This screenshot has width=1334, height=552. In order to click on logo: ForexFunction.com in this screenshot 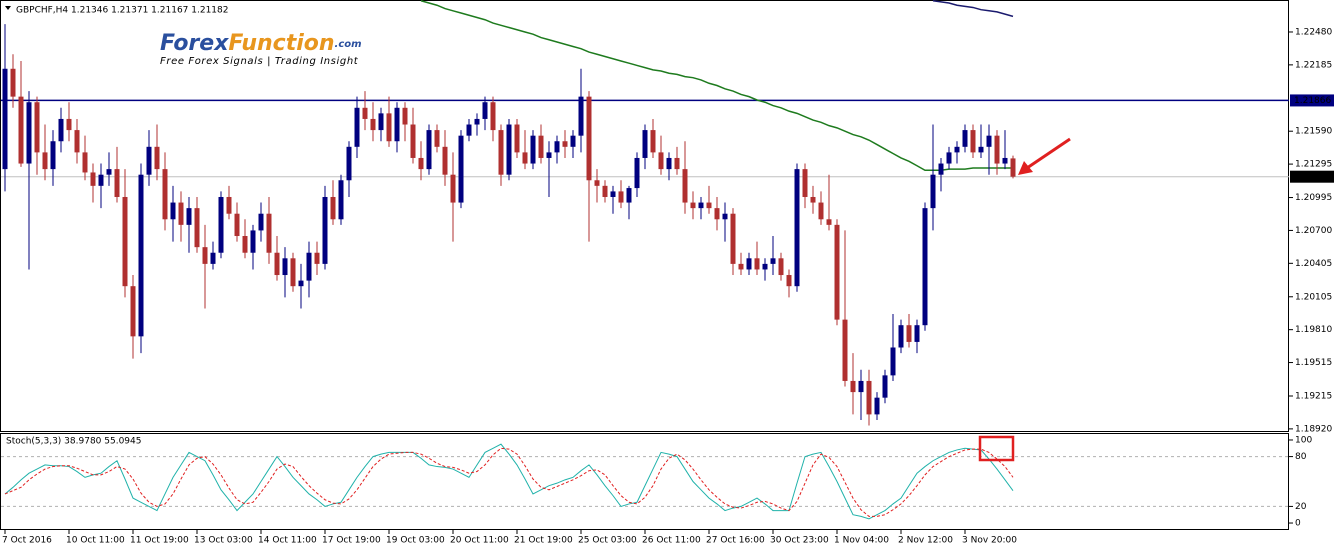, I will do `click(261, 43)`.